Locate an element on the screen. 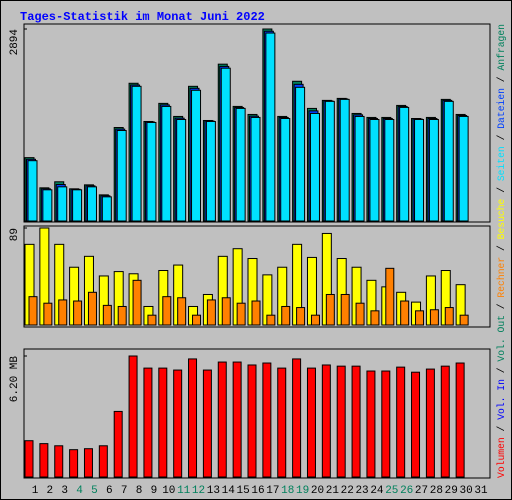 Image resolution: width=512 pixels, height=500 pixels. x-tick-label: 18 is located at coordinates (287, 491).